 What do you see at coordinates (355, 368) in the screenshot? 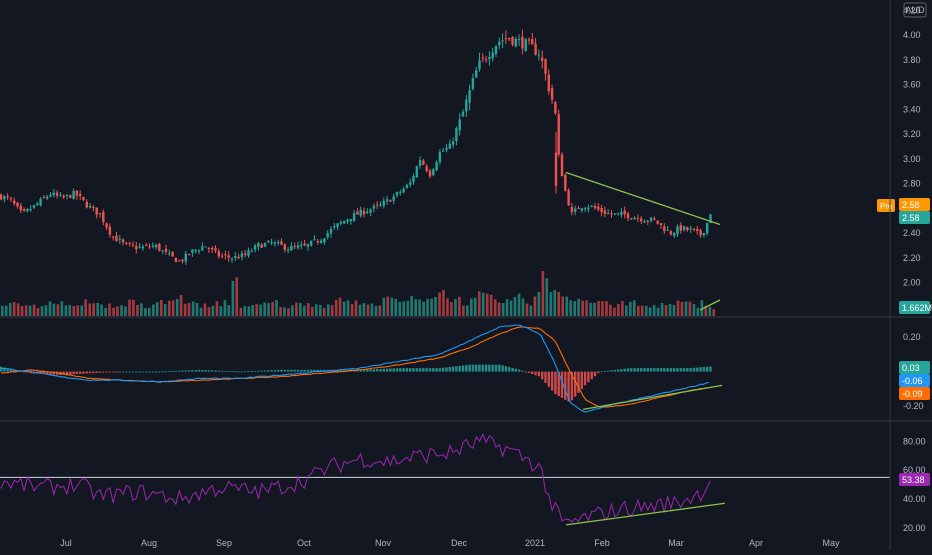
I see `macd-line` at bounding box center [355, 368].